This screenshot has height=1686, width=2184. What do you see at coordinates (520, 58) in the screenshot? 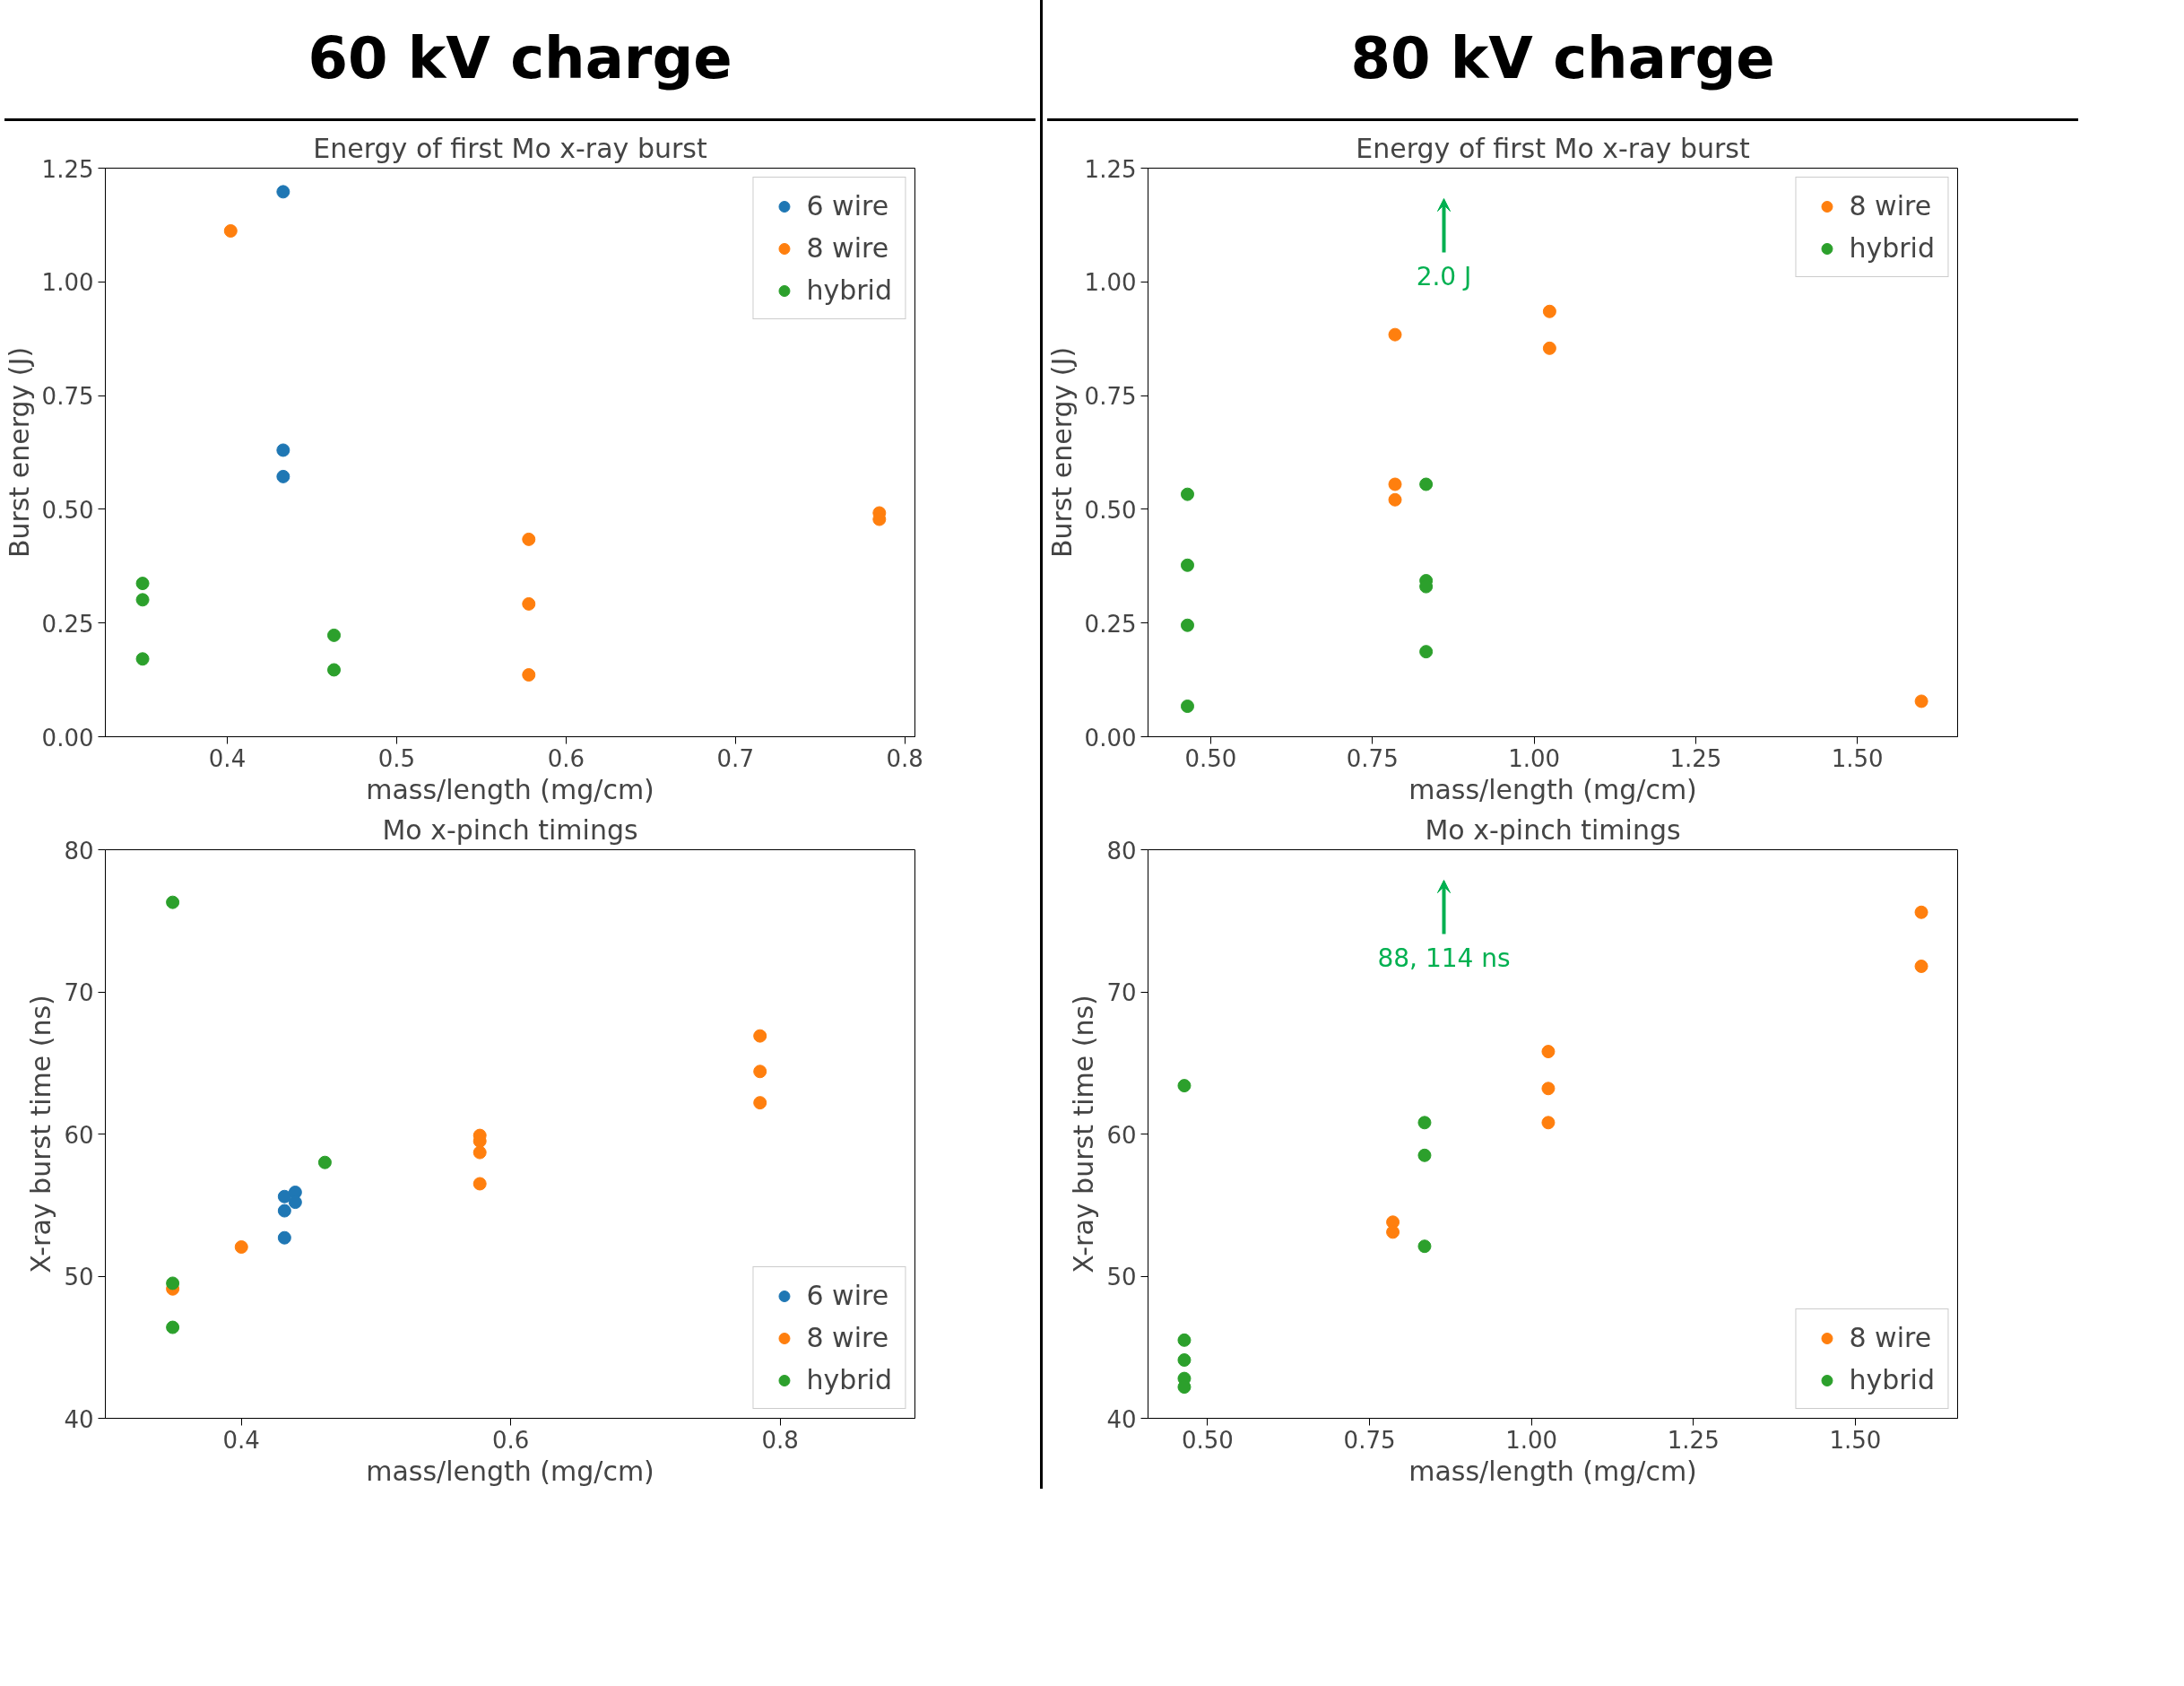
I see `text: 60 kV charge` at bounding box center [520, 58].